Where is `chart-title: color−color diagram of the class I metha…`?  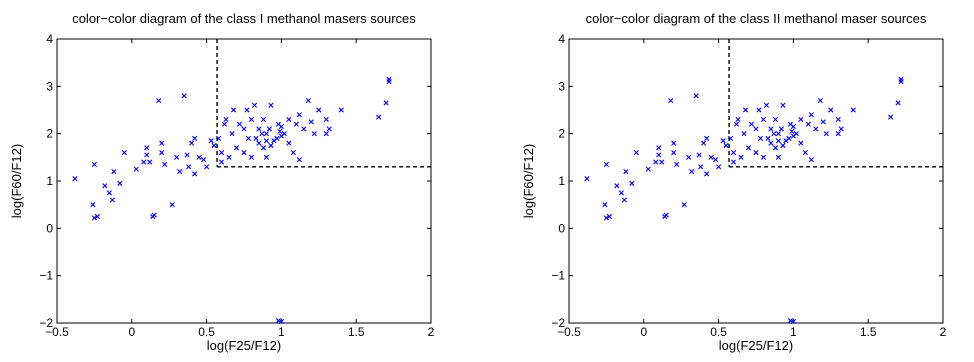
chart-title: color−color diagram of the class I metha… is located at coordinates (244, 18).